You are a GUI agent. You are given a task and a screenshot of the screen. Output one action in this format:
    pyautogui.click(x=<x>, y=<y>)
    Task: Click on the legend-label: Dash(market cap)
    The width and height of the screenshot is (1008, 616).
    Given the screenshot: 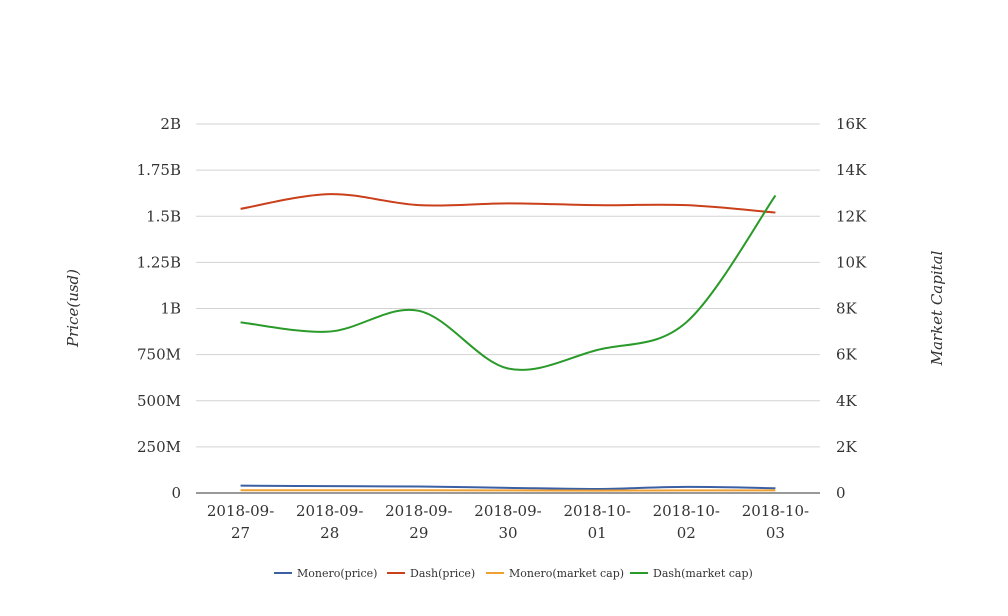 What is the action you would take?
    pyautogui.click(x=703, y=573)
    